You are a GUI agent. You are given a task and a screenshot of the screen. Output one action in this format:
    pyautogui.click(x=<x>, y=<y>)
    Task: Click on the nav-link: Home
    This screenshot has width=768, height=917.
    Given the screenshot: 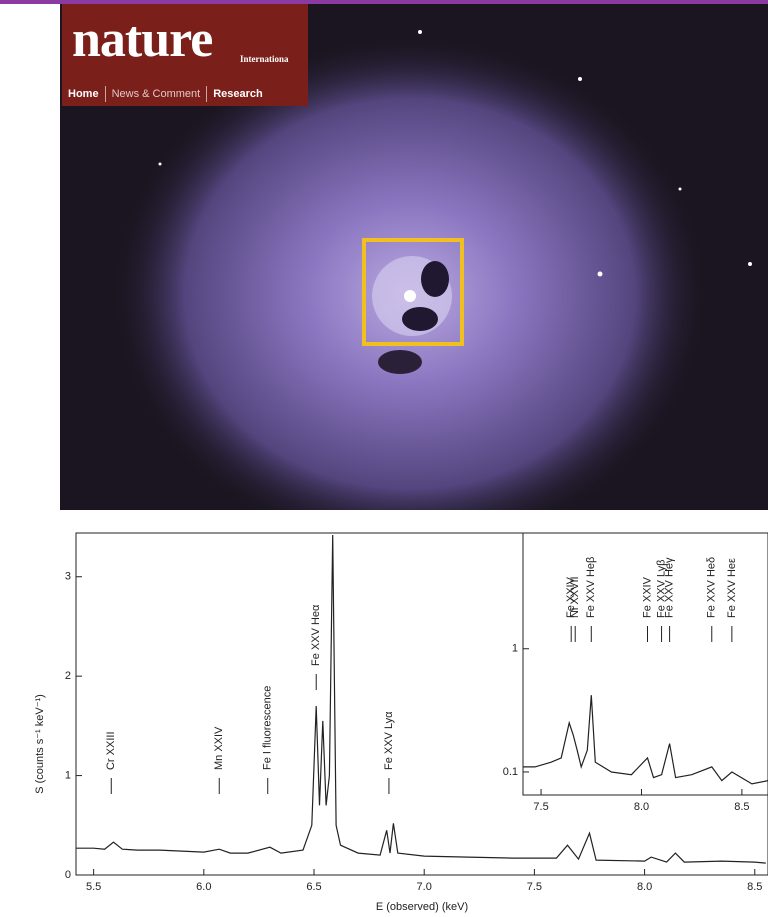 What is the action you would take?
    pyautogui.click(x=84, y=94)
    